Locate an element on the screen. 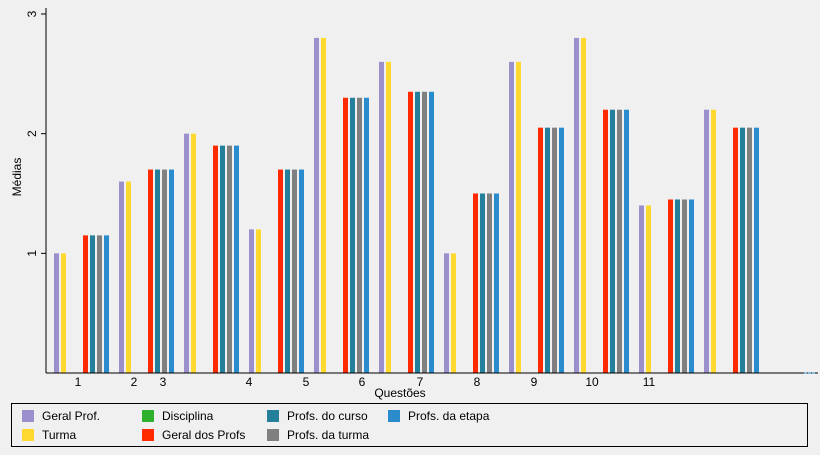 This screenshot has height=455, width=820. legend-label: Turma is located at coordinates (59, 435).